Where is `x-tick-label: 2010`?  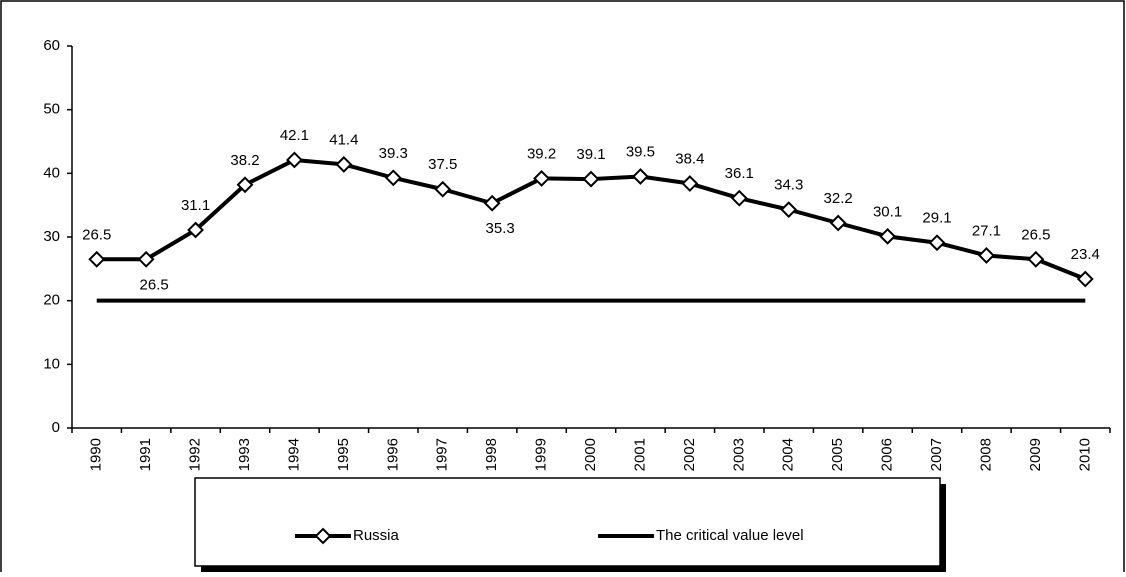 x-tick-label: 2010 is located at coordinates (1084, 454).